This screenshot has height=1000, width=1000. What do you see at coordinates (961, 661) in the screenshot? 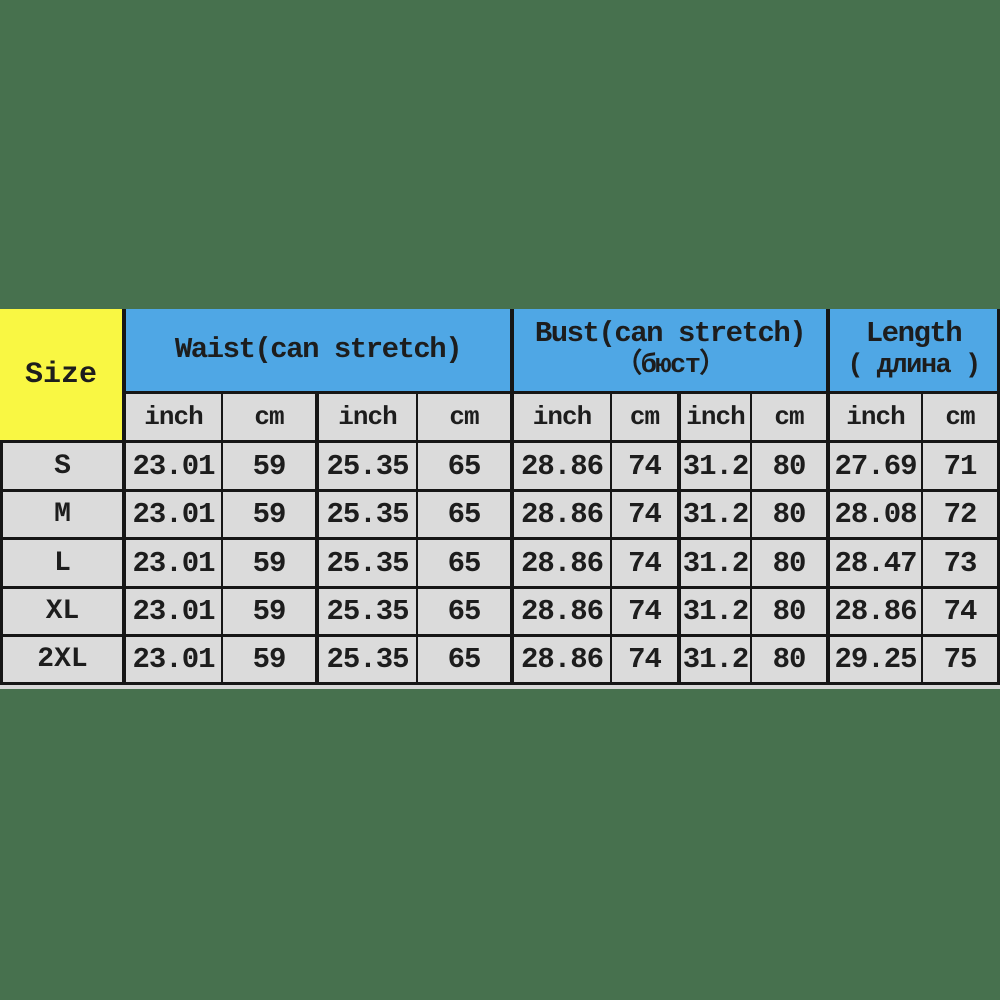
I see `value-cell: 75` at bounding box center [961, 661].